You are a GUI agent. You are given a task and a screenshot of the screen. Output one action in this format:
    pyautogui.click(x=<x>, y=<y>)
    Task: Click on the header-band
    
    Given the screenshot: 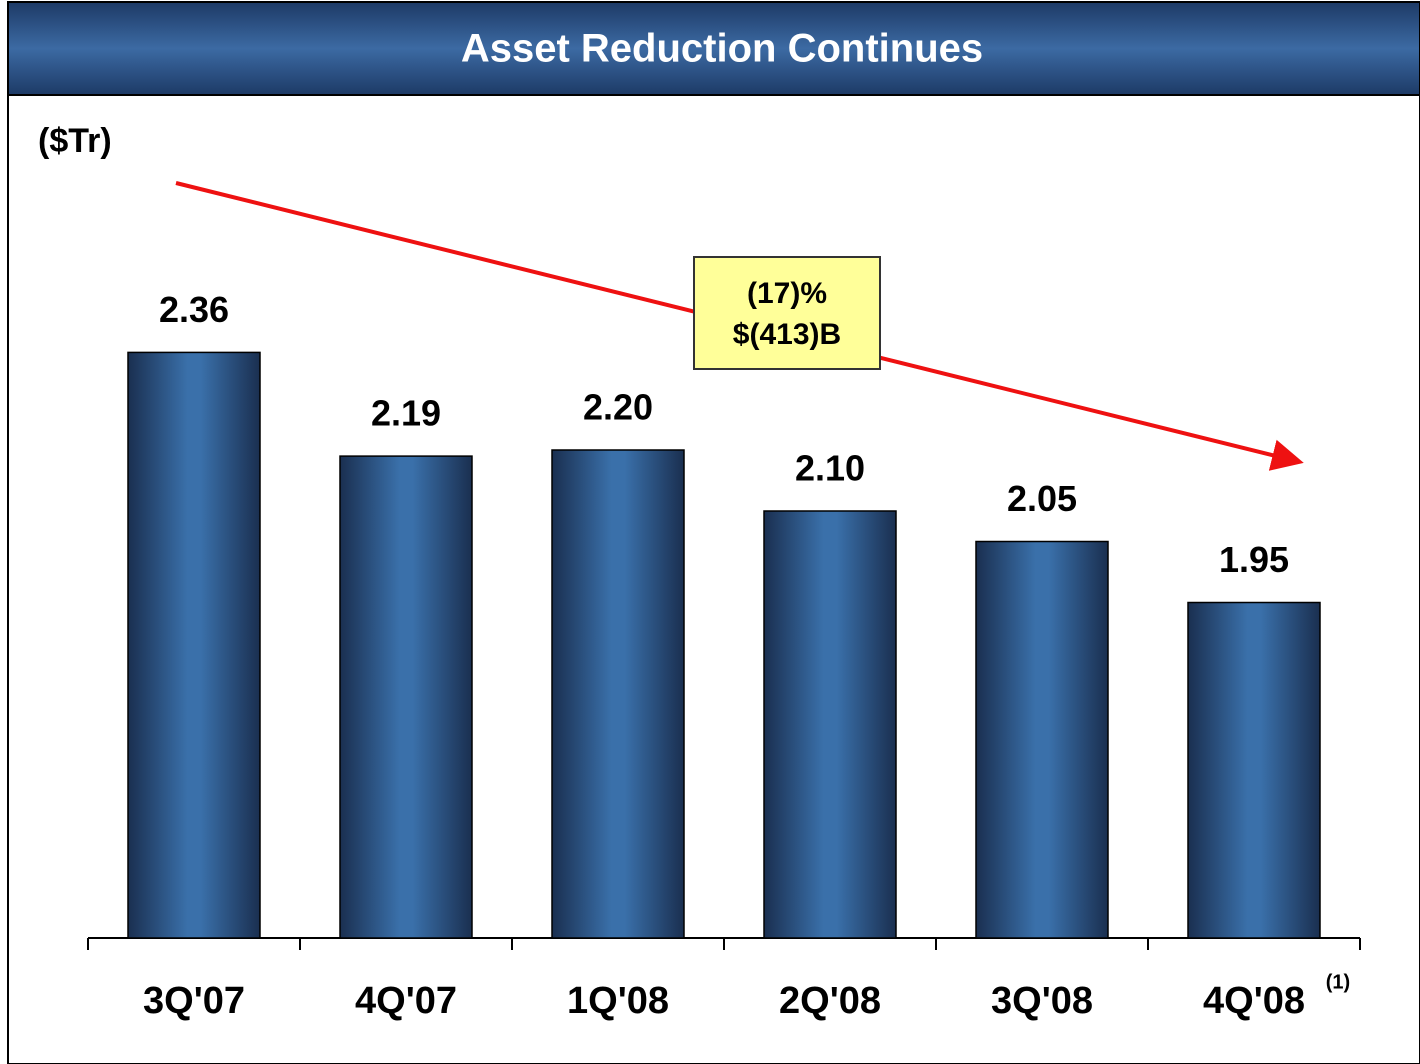 What is the action you would take?
    pyautogui.click(x=713, y=48)
    